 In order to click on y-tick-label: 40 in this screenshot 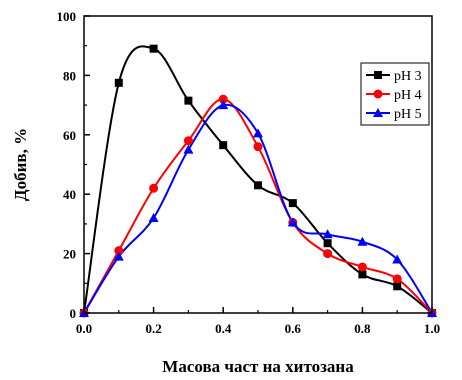, I will do `click(69, 194)`.